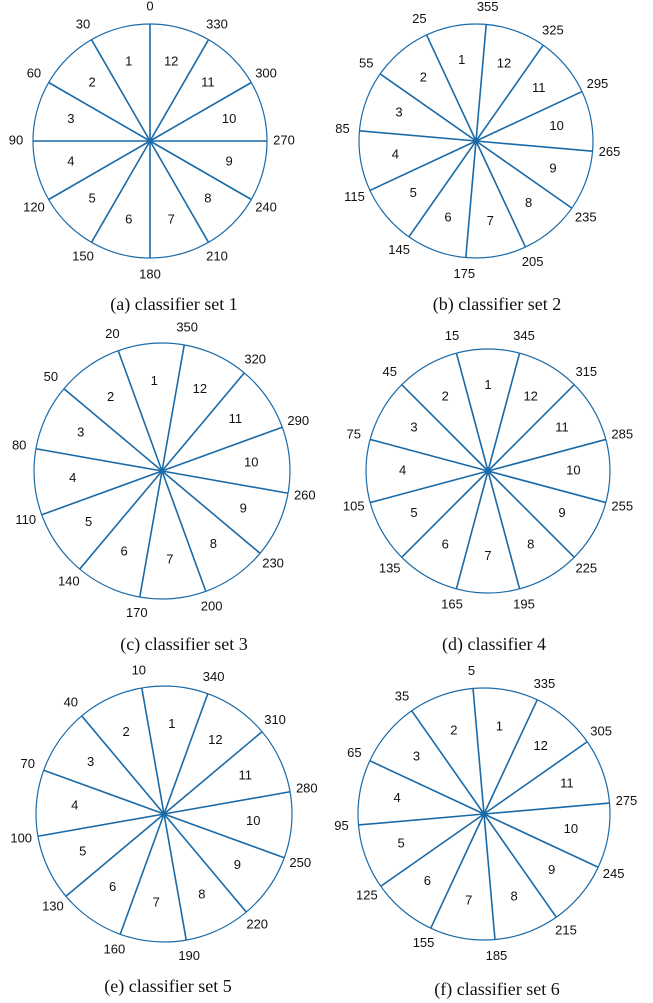 Image resolution: width=653 pixels, height=1003 pixels. Describe the element at coordinates (307, 787) in the screenshot. I see `angle-label: 280` at that location.